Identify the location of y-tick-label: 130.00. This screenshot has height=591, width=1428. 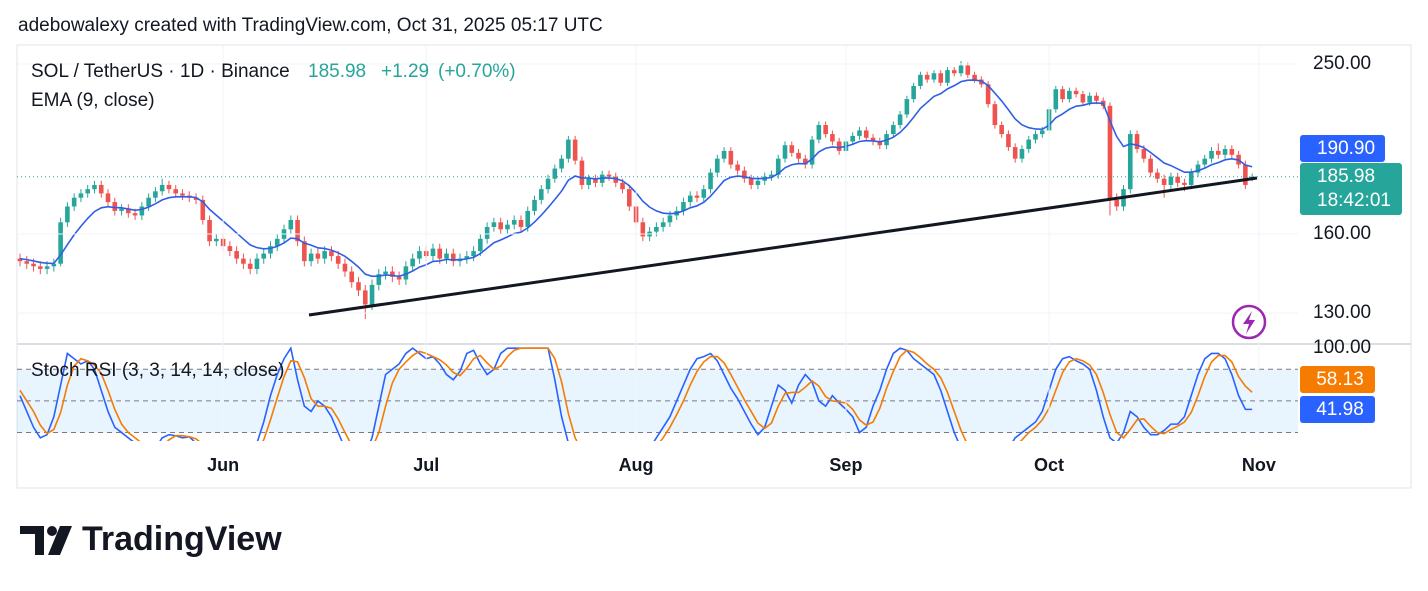
(1342, 312).